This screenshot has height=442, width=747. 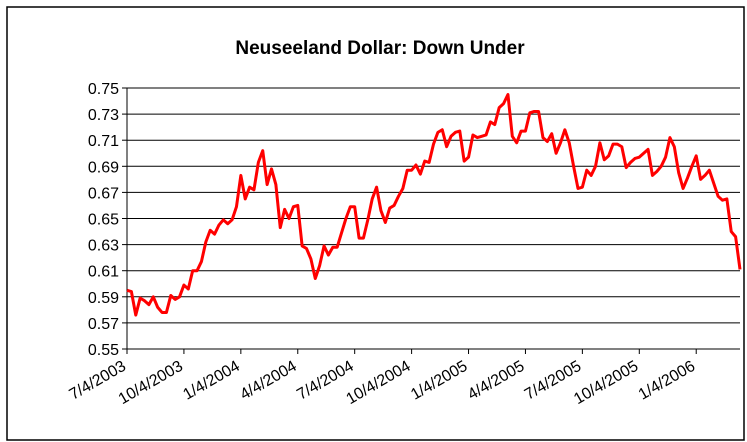 I want to click on y-tick-label: 0.61, so click(x=103, y=272).